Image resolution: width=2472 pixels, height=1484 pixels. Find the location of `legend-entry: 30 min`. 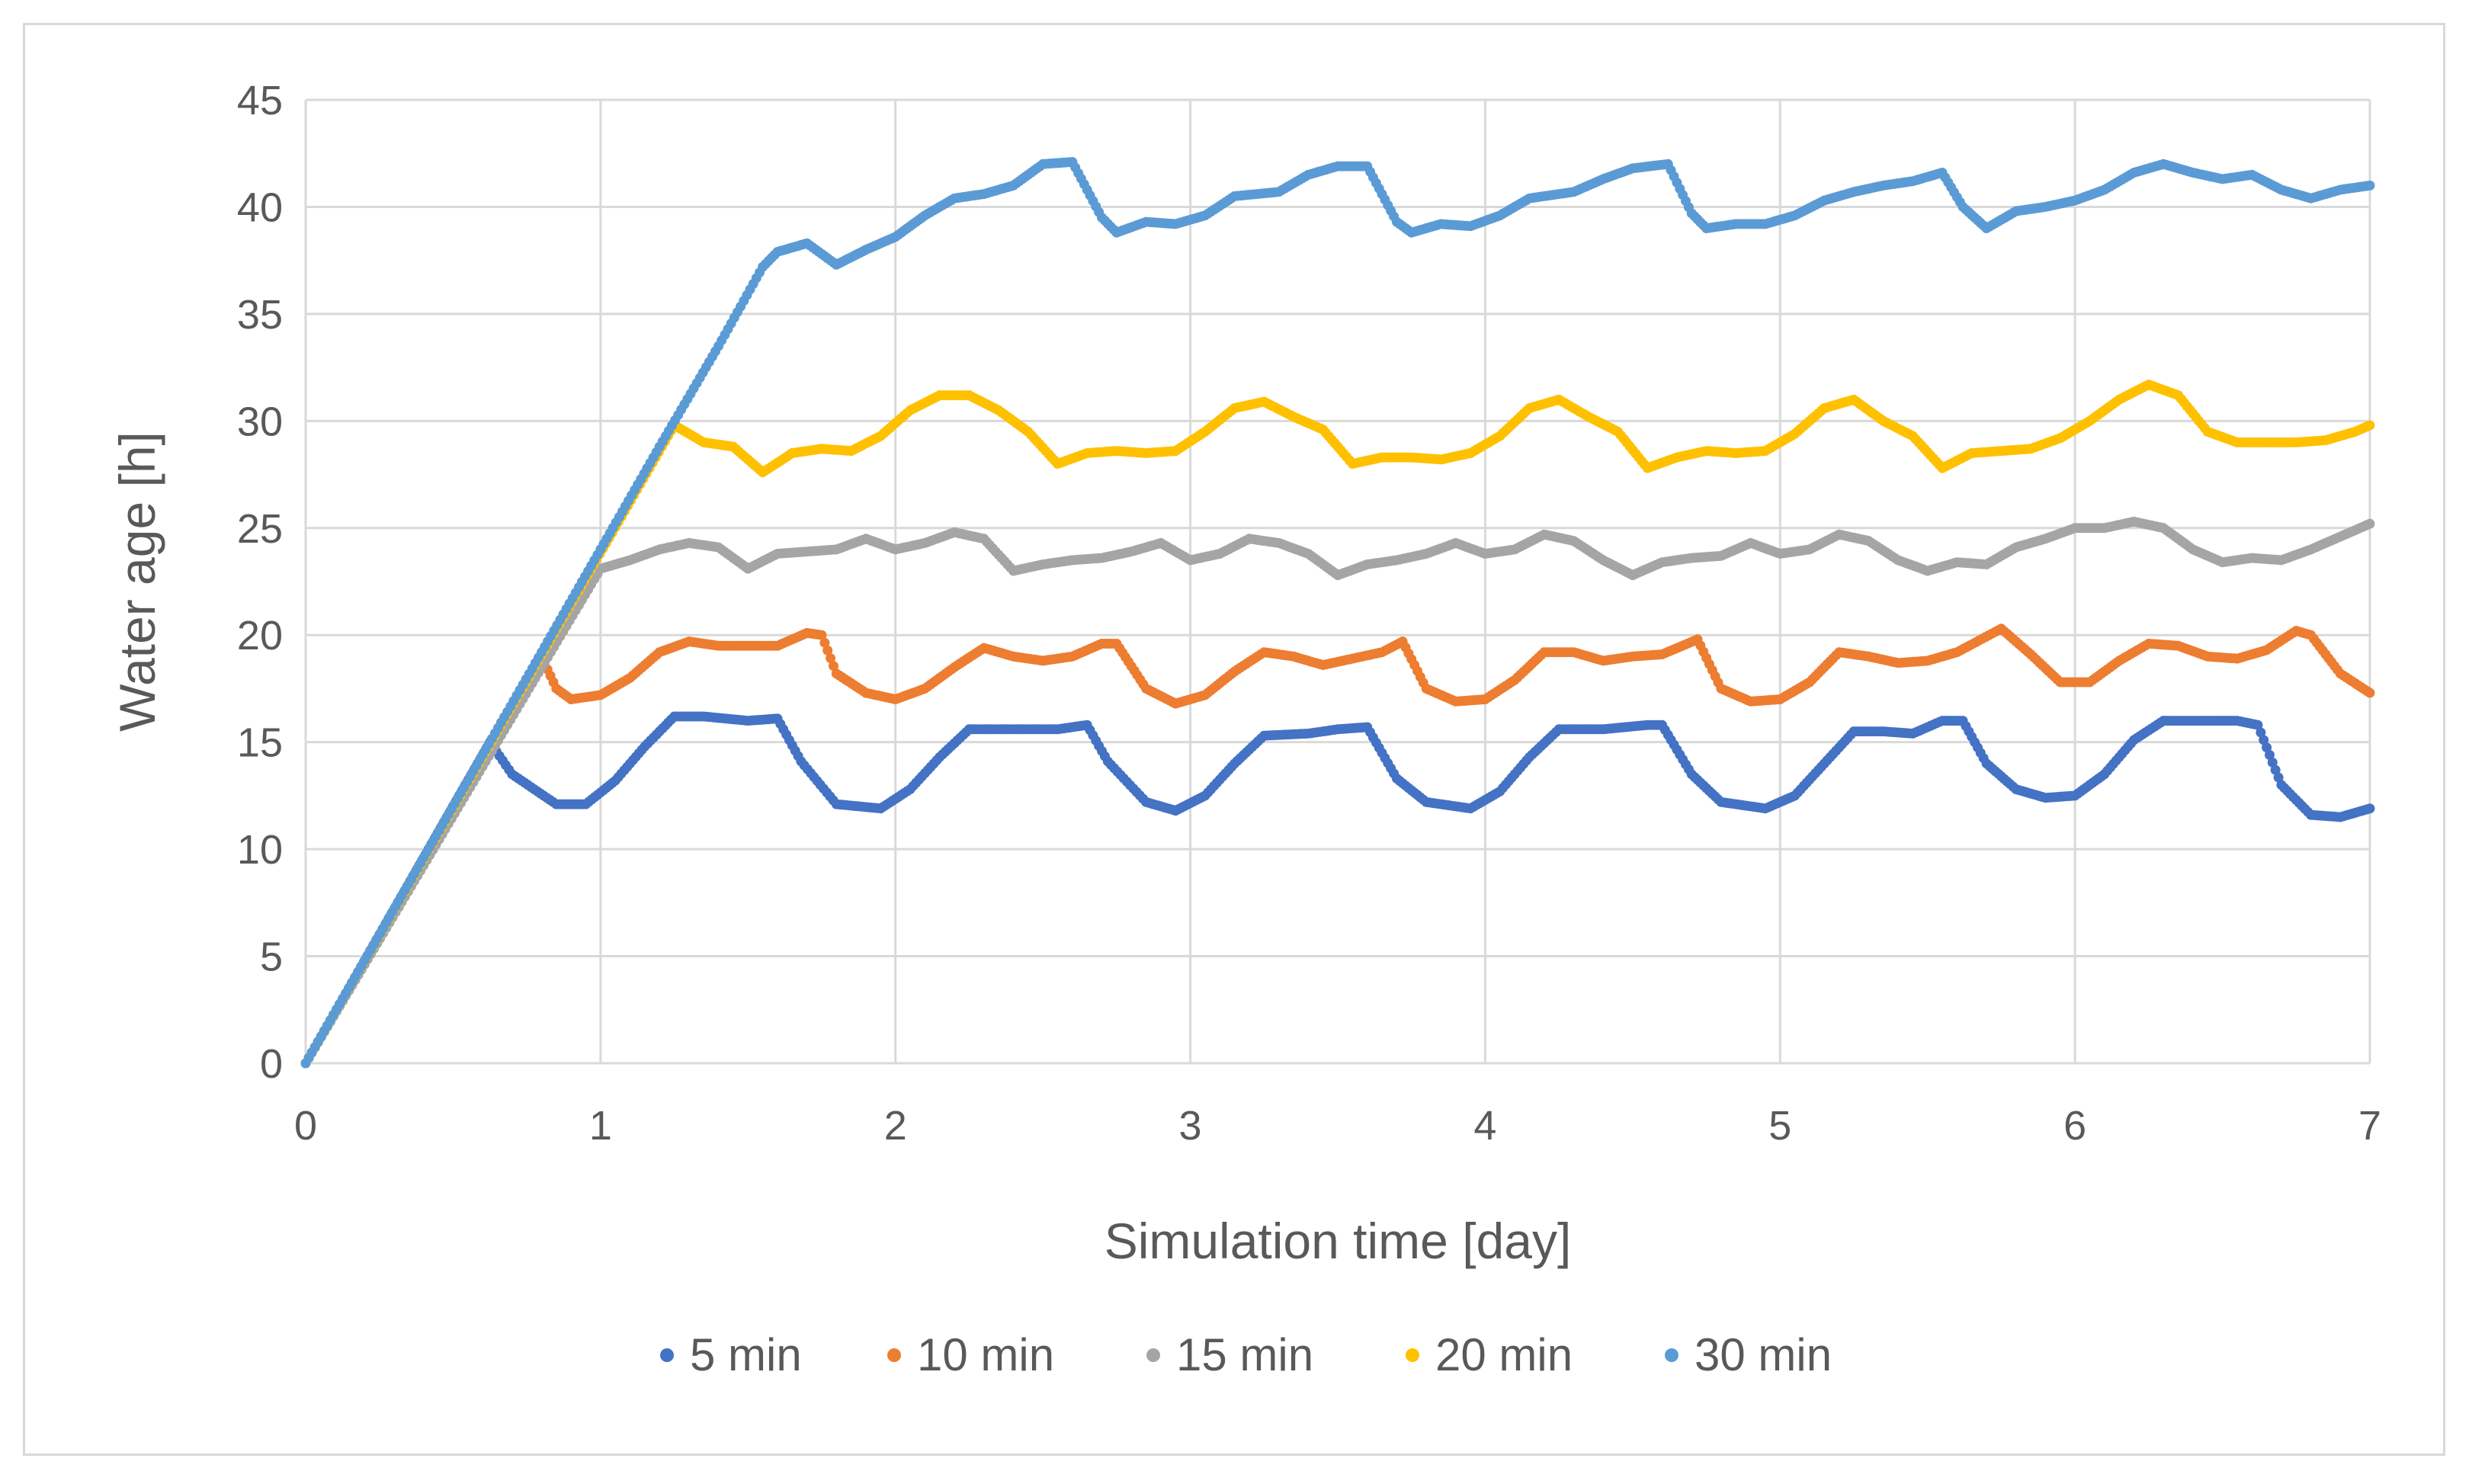

legend-entry: 30 min is located at coordinates (1763, 1354).